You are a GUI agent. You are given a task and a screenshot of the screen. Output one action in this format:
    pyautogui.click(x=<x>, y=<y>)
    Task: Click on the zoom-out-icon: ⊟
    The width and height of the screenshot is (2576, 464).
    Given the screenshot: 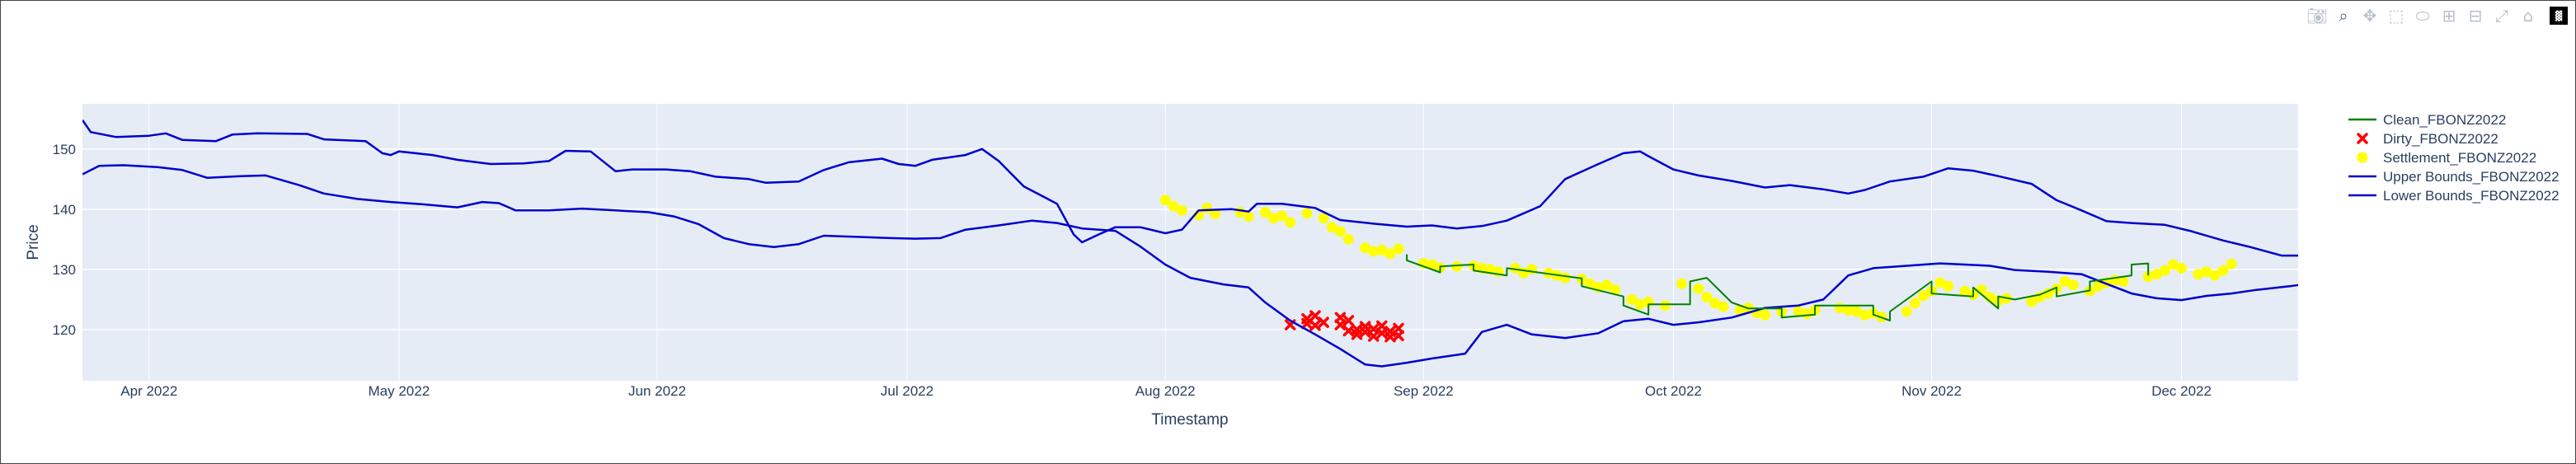 What is the action you would take?
    pyautogui.click(x=2475, y=16)
    